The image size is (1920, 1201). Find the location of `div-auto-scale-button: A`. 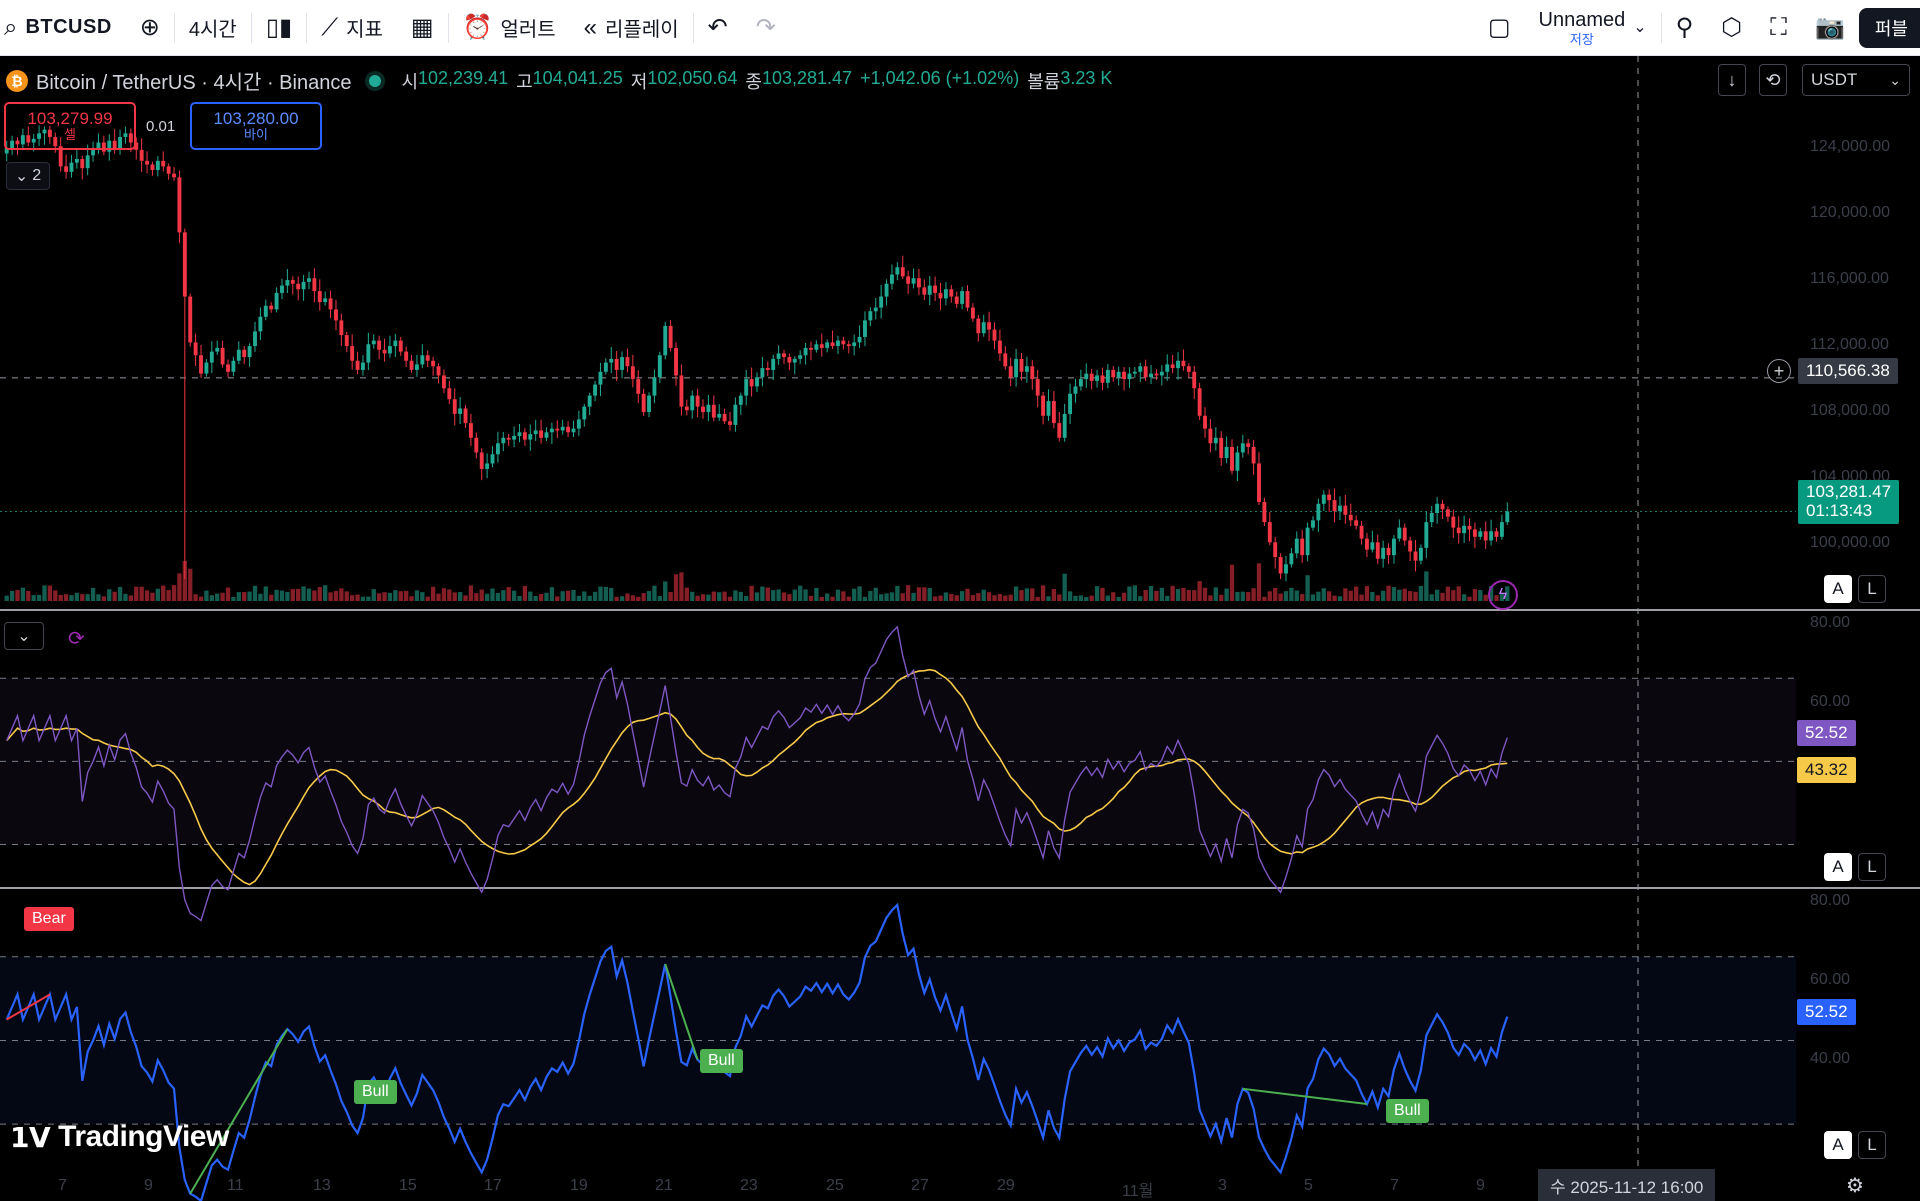

div-auto-scale-button: A is located at coordinates (1838, 1145).